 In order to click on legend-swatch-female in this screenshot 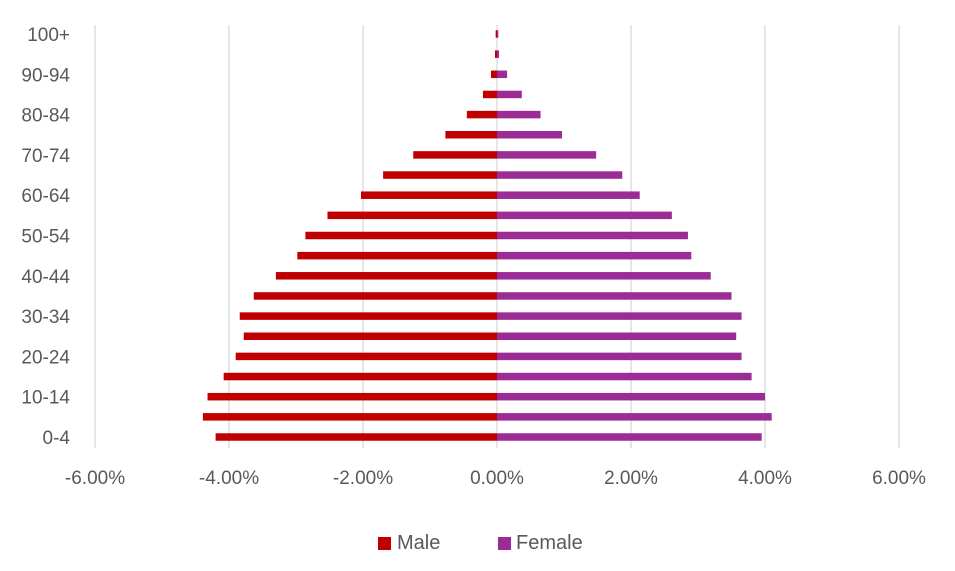, I will do `click(504, 543)`.